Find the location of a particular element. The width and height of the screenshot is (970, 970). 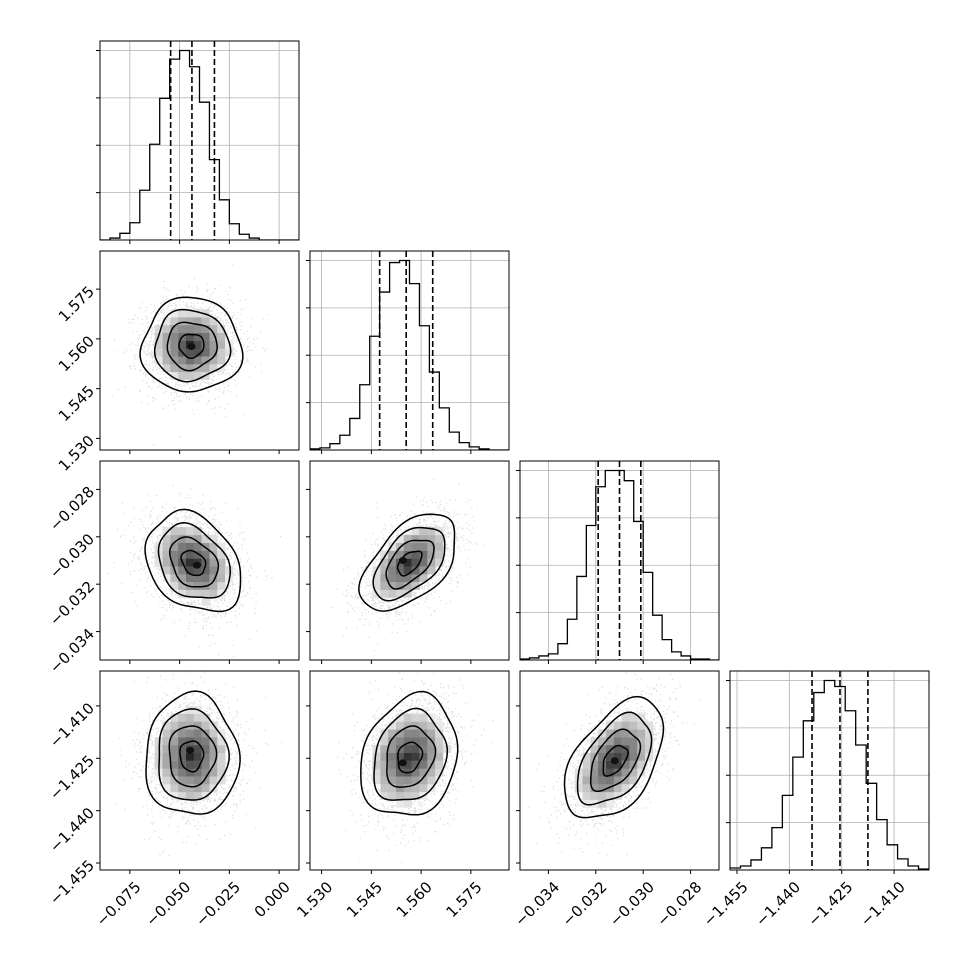

x-tick-label: −0.050 is located at coordinates (168, 904).